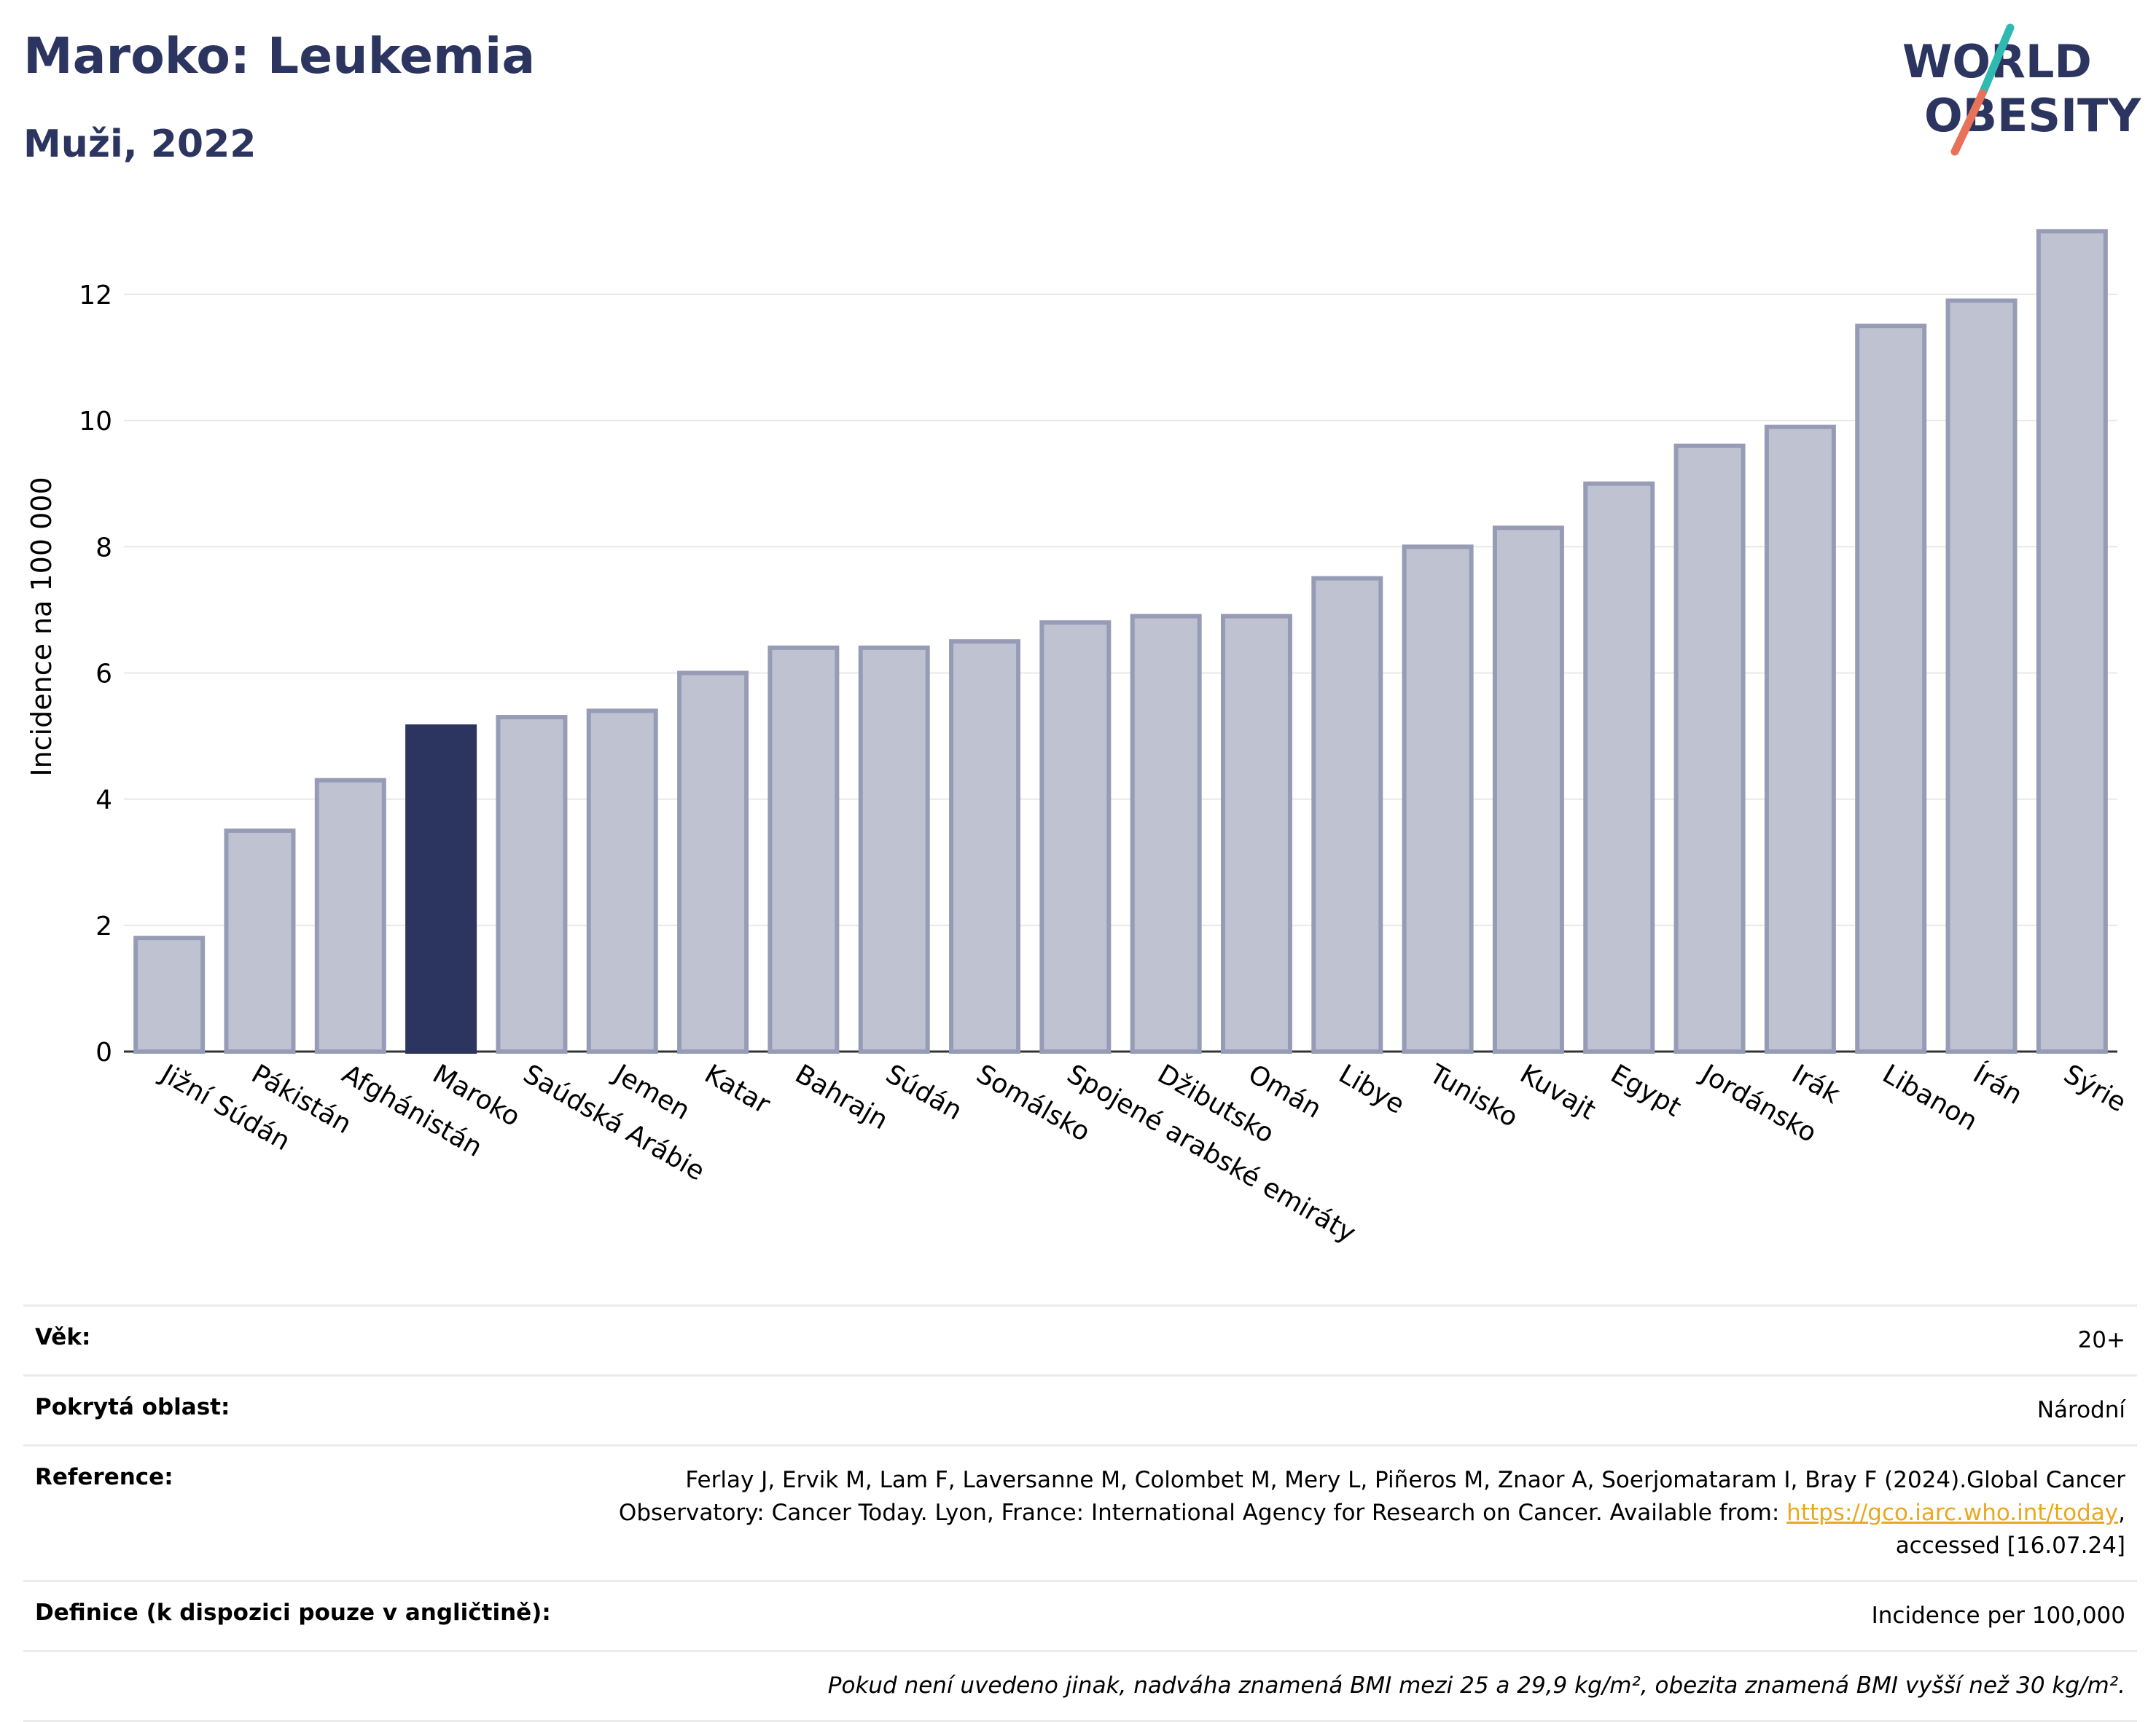  I want to click on x-tick-label: Súdán, so click(924, 1092).